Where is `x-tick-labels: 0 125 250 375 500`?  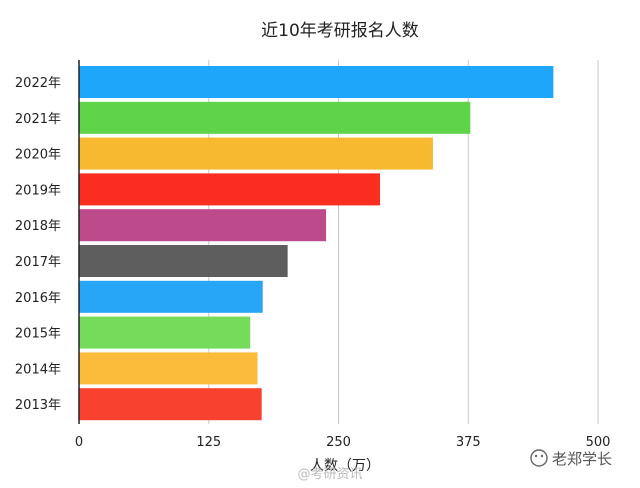 x-tick-labels: 0 125 250 375 500 is located at coordinates (343, 442).